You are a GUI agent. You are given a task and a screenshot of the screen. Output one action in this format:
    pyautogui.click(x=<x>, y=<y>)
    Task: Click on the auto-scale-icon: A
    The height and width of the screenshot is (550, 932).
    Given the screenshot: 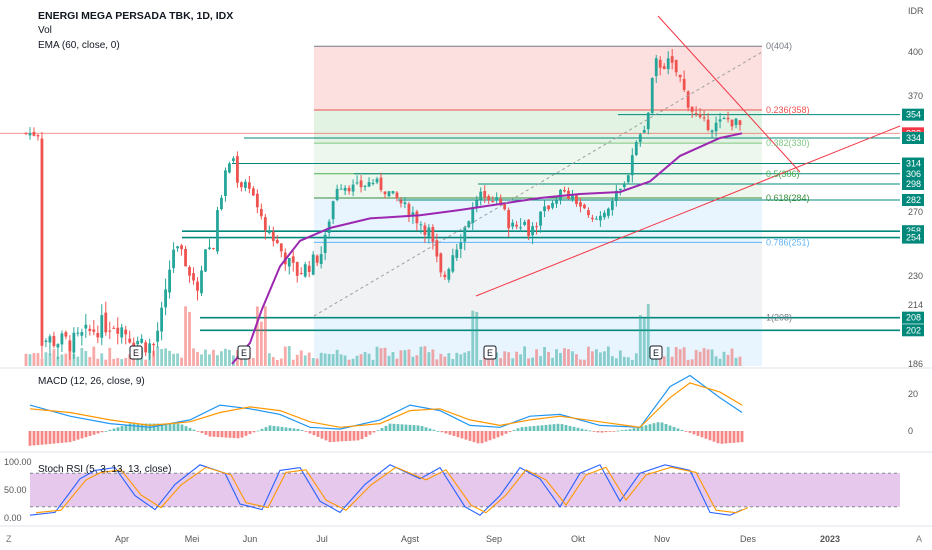 What is the action you would take?
    pyautogui.click(x=919, y=539)
    